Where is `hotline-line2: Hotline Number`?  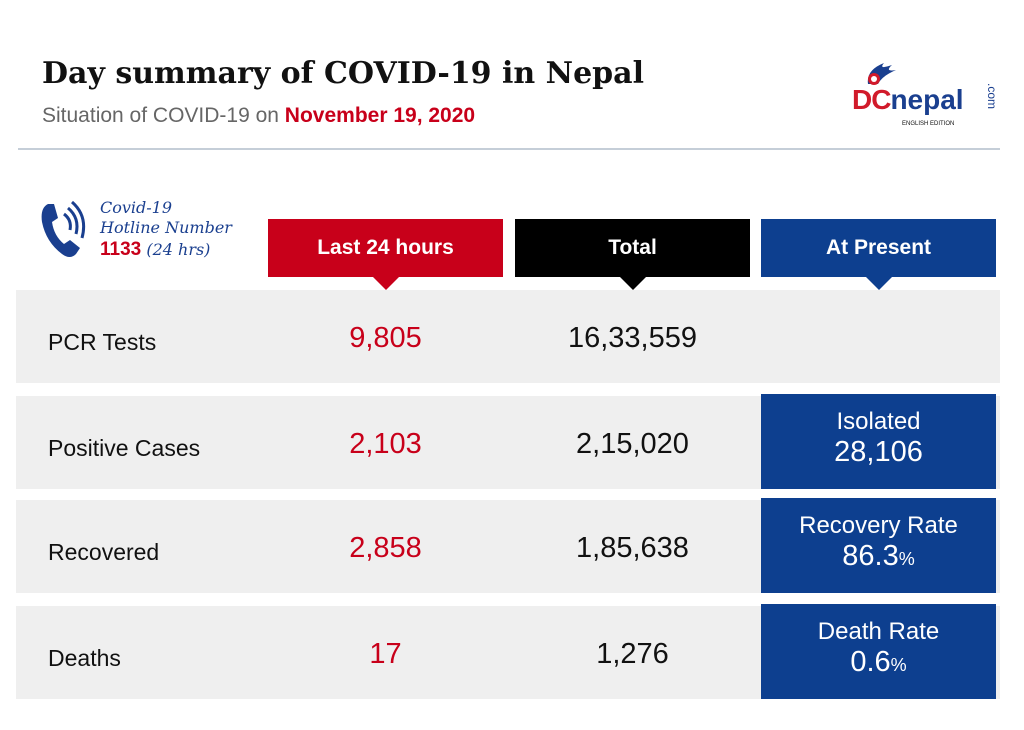 hotline-line2: Hotline Number is located at coordinates (166, 227).